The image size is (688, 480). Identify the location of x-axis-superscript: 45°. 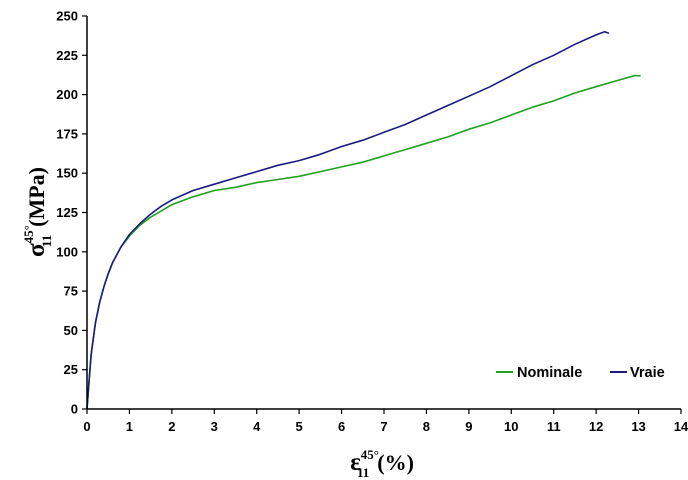
(370, 454).